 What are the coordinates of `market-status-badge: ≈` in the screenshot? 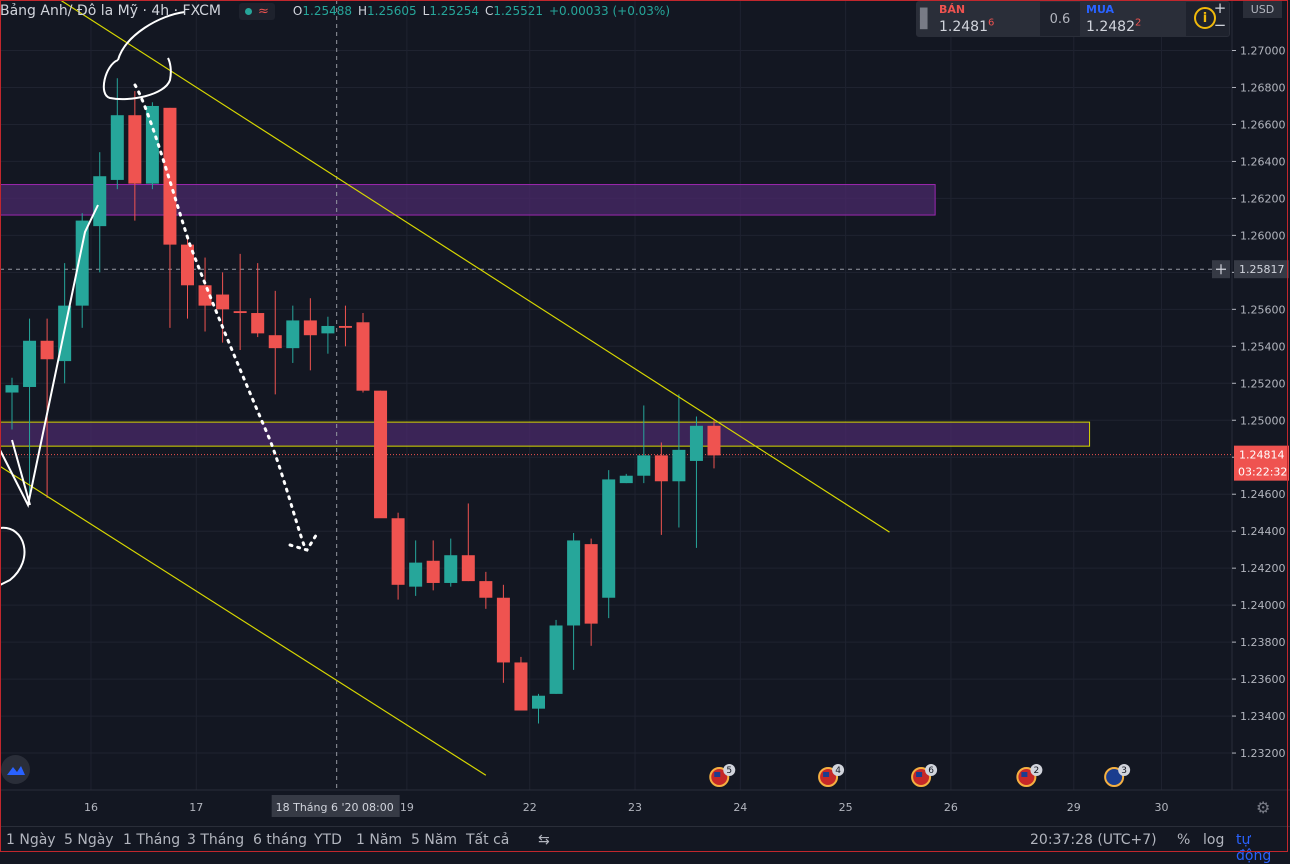 It's located at (257, 11).